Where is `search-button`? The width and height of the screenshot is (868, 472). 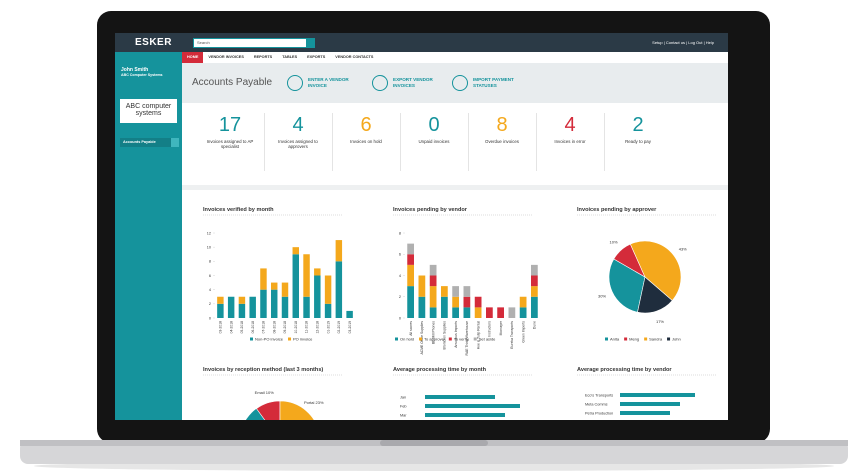
search-button is located at coordinates (310, 43).